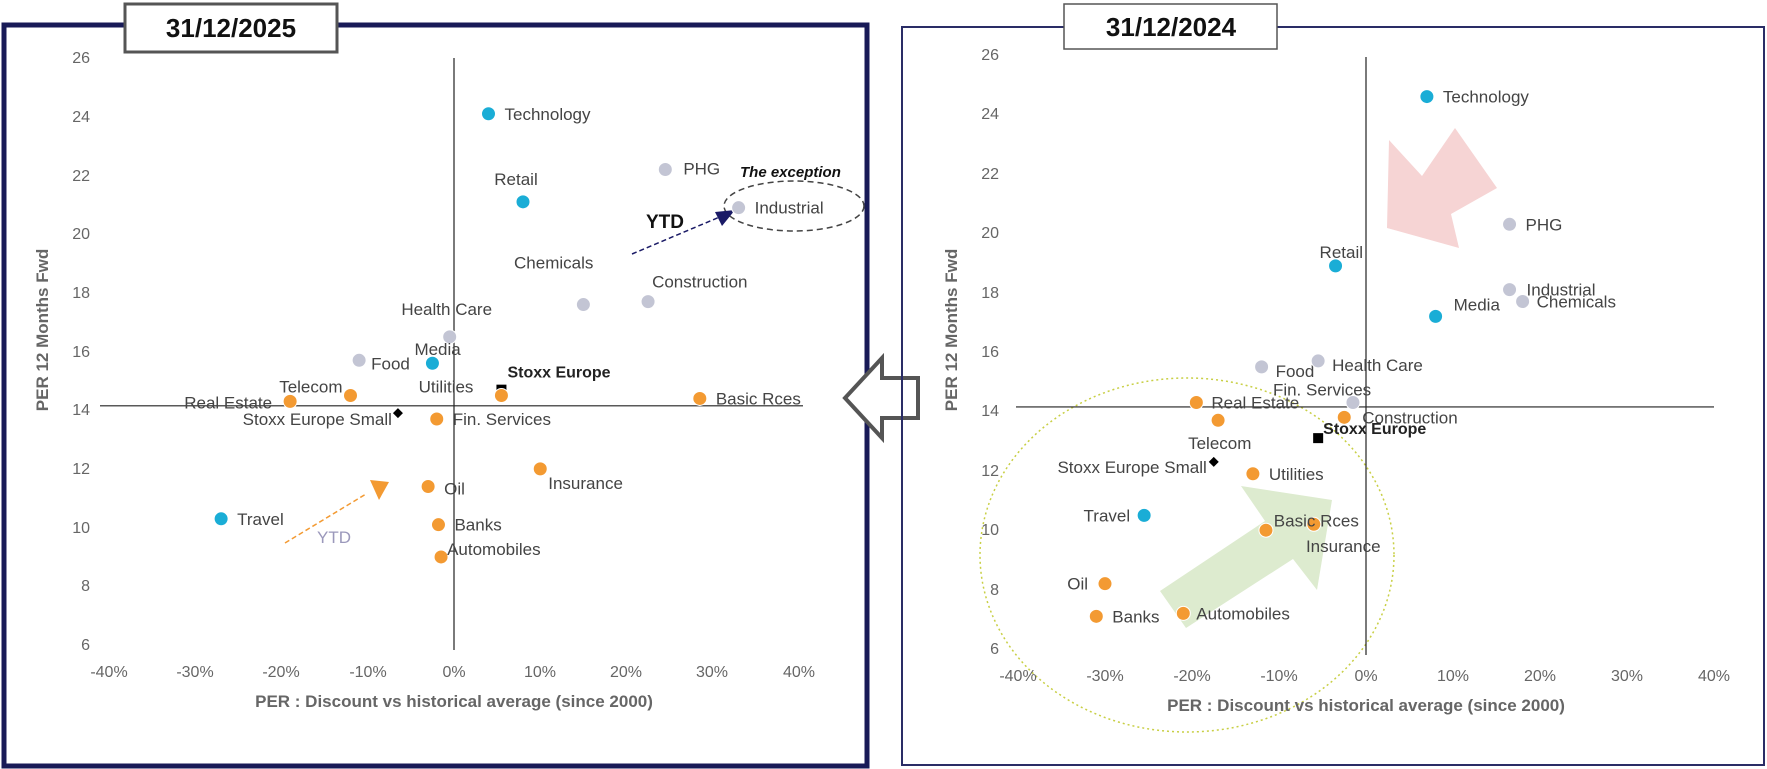 The width and height of the screenshot is (1767, 769). Describe the element at coordinates (1627, 676) in the screenshot. I see `right-xtick: 30%` at that location.